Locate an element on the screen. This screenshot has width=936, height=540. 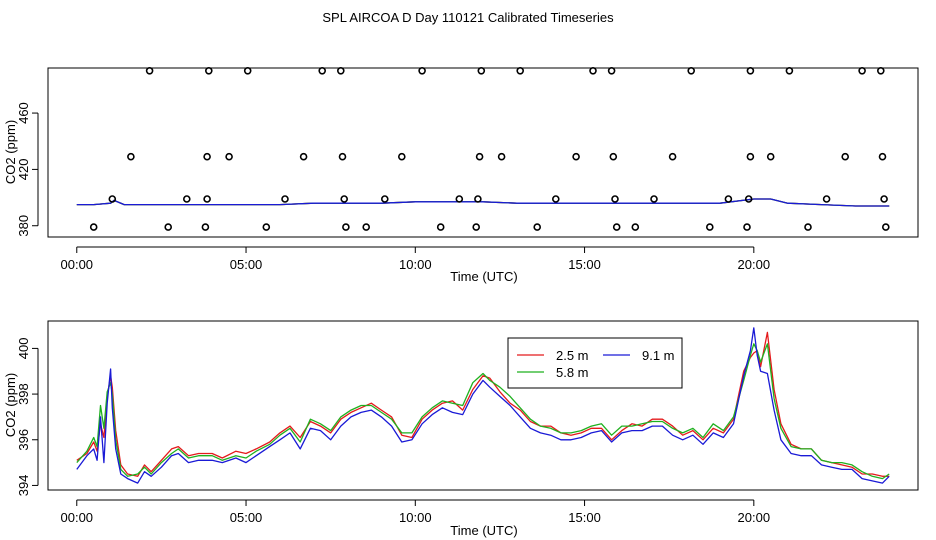
top-series-9-1m is located at coordinates (483, 202).